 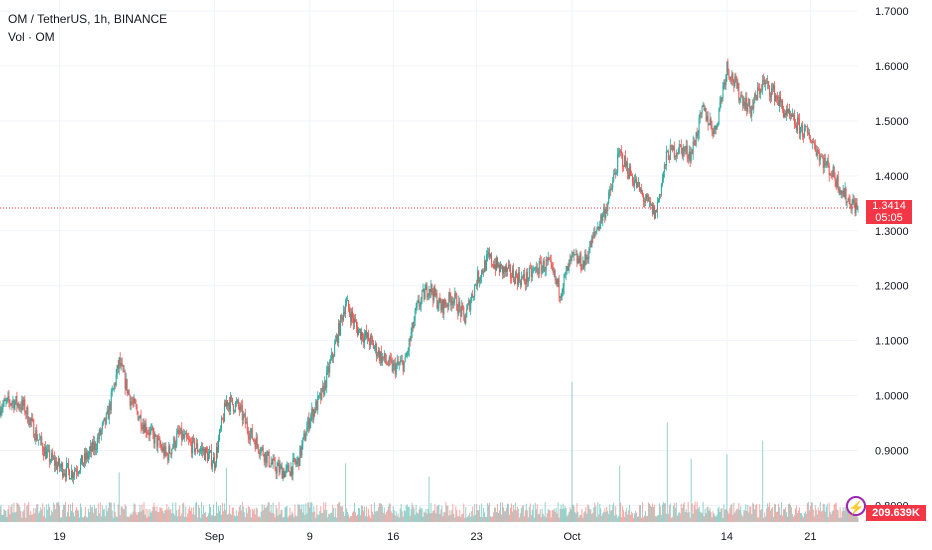 What do you see at coordinates (215, 537) in the screenshot?
I see `x-tick-label: Sep` at bounding box center [215, 537].